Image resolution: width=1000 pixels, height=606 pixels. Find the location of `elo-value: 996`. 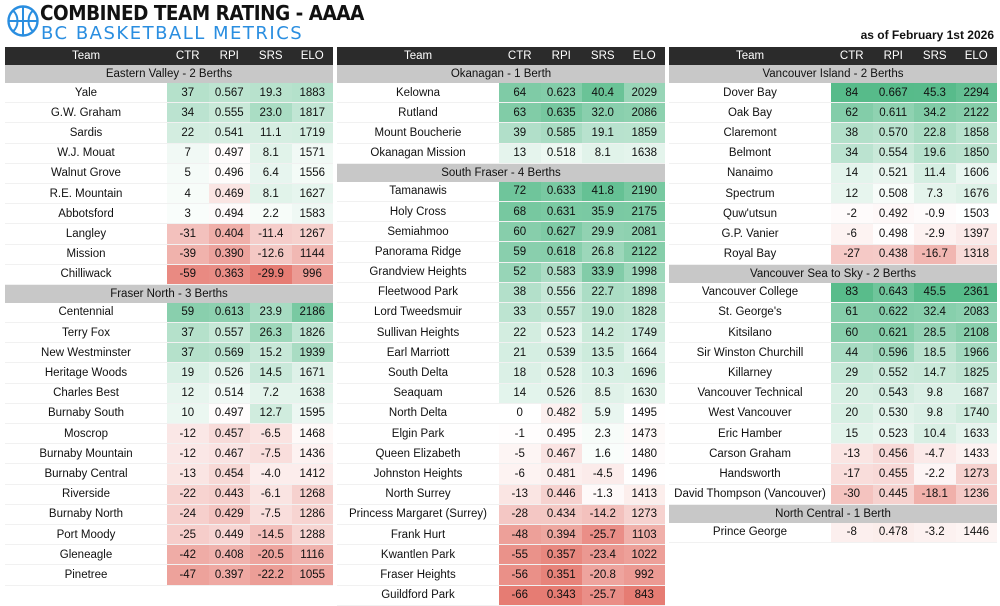

elo-value: 996 is located at coordinates (312, 274).